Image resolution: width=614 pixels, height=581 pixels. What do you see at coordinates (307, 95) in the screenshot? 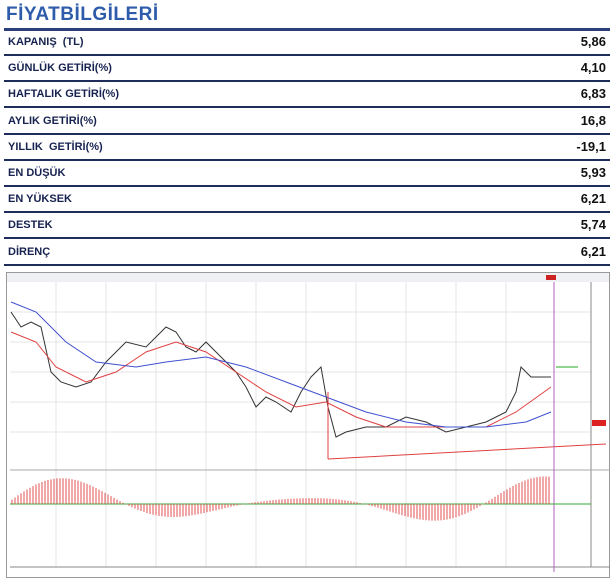
I see `table-row: HAFTALIK GETİRİ(%) 6,83` at bounding box center [307, 95].